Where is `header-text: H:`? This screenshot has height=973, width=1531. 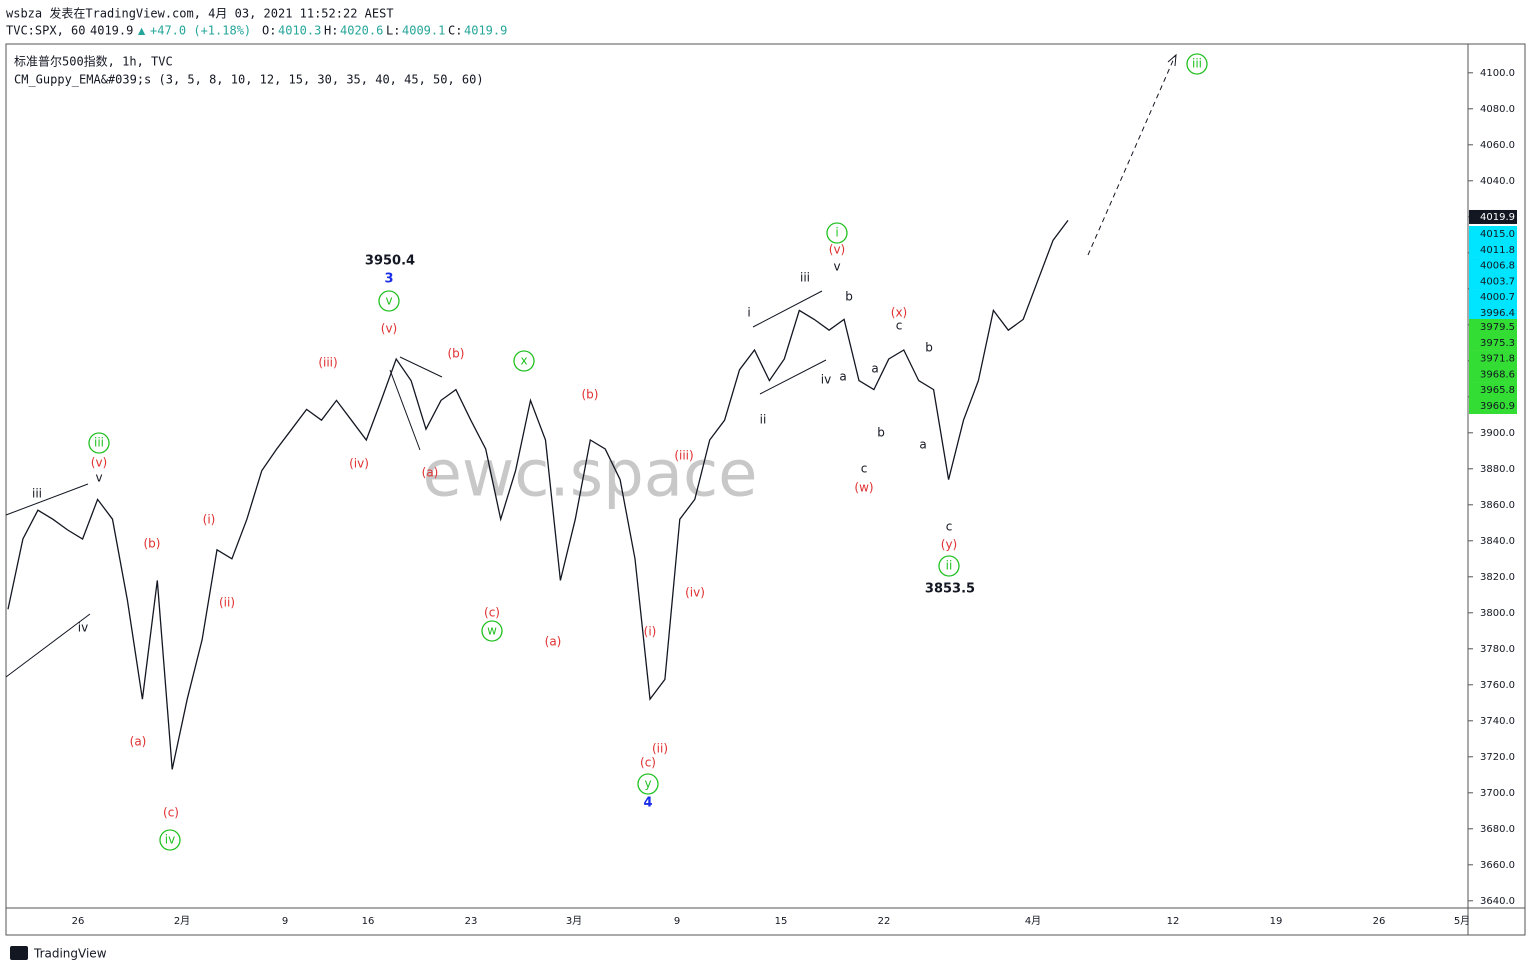 header-text: H: is located at coordinates (331, 31).